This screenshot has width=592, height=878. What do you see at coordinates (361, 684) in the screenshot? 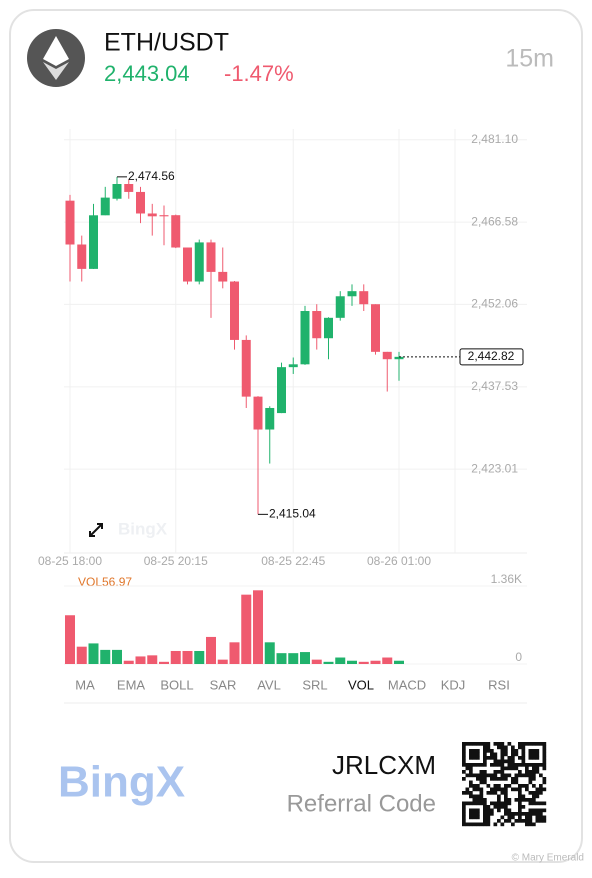
I see `indicator-tab: VOL` at bounding box center [361, 684].